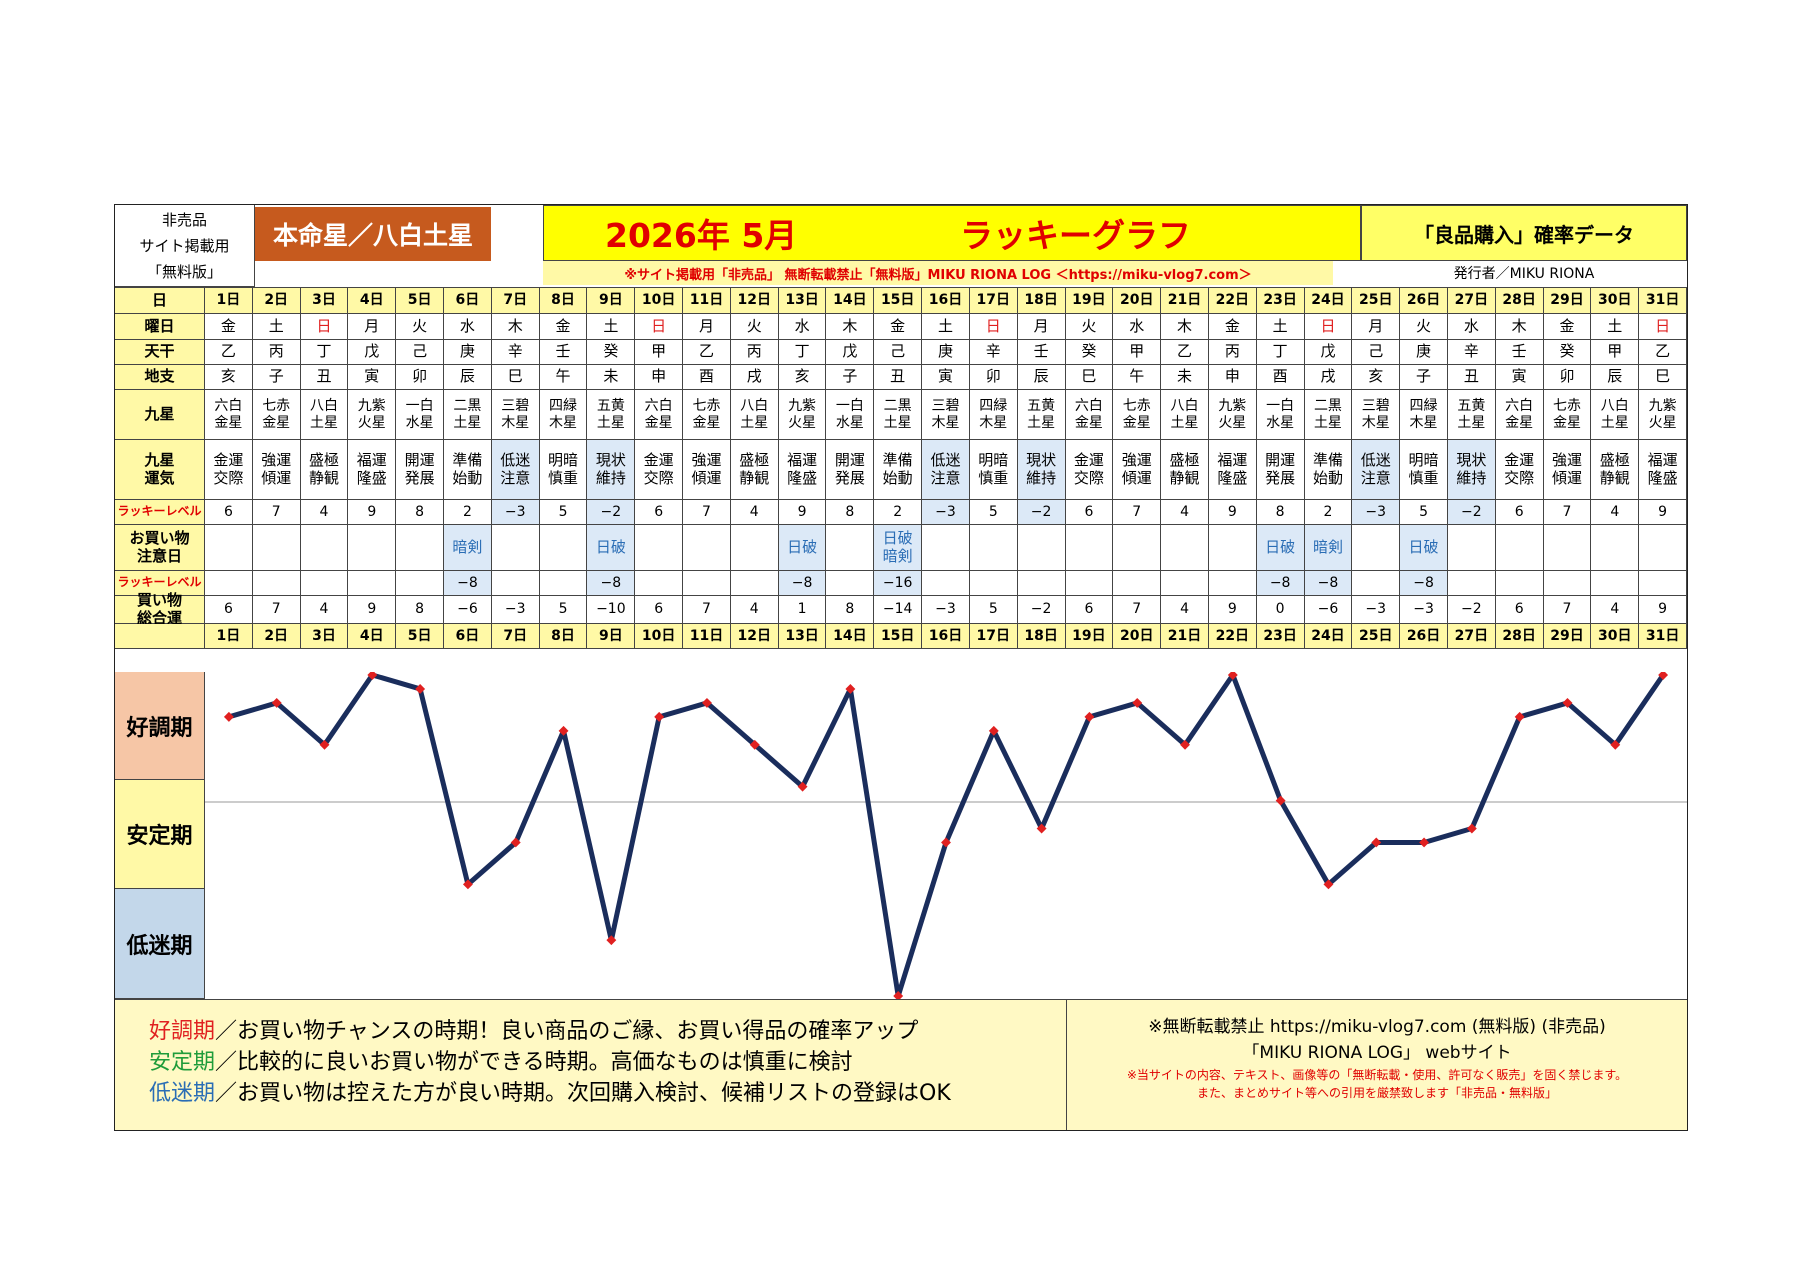  What do you see at coordinates (160, 415) in the screenshot?
I see `row-label-star: 九星` at bounding box center [160, 415].